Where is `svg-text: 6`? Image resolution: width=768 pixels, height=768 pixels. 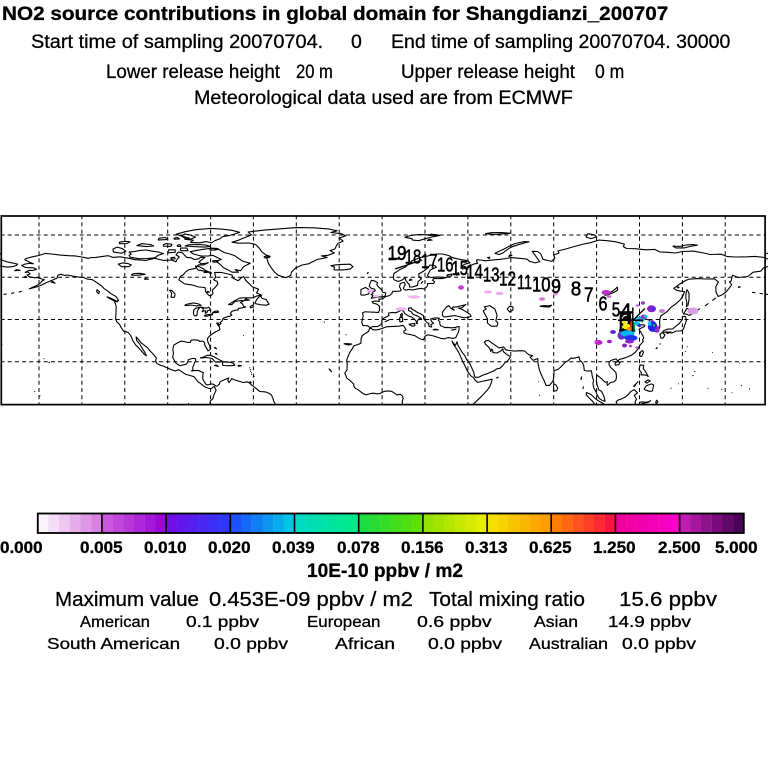
svg-text: 6 is located at coordinates (603, 305).